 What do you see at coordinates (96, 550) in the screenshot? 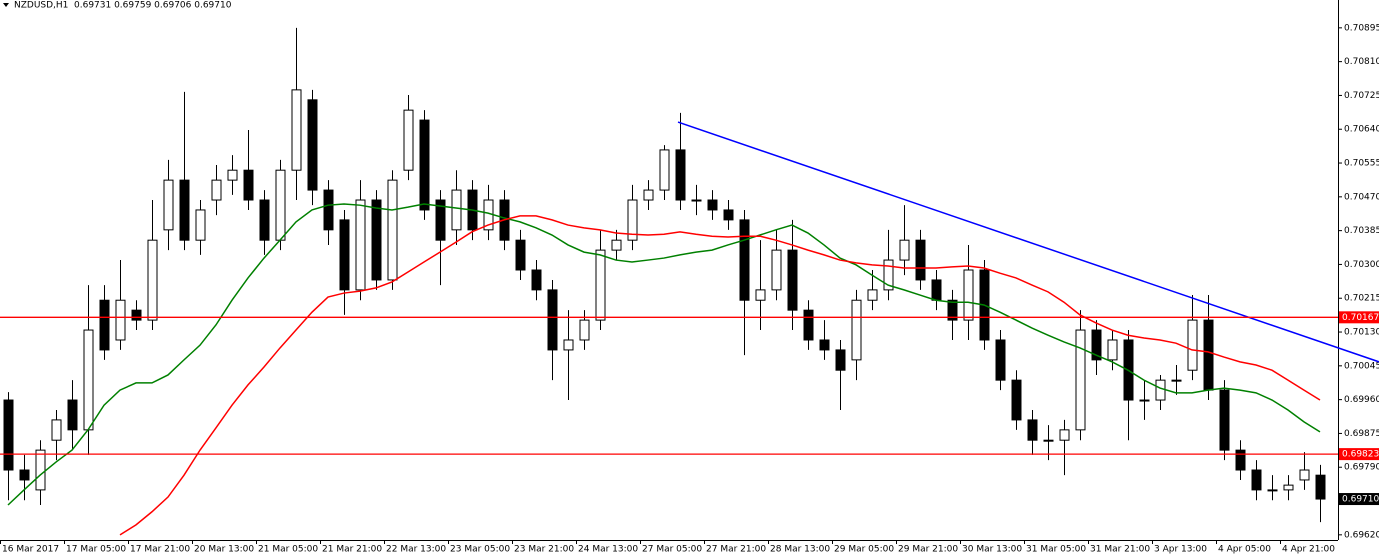
I see `x-tick-label: 17 Mar 05:00` at bounding box center [96, 550].